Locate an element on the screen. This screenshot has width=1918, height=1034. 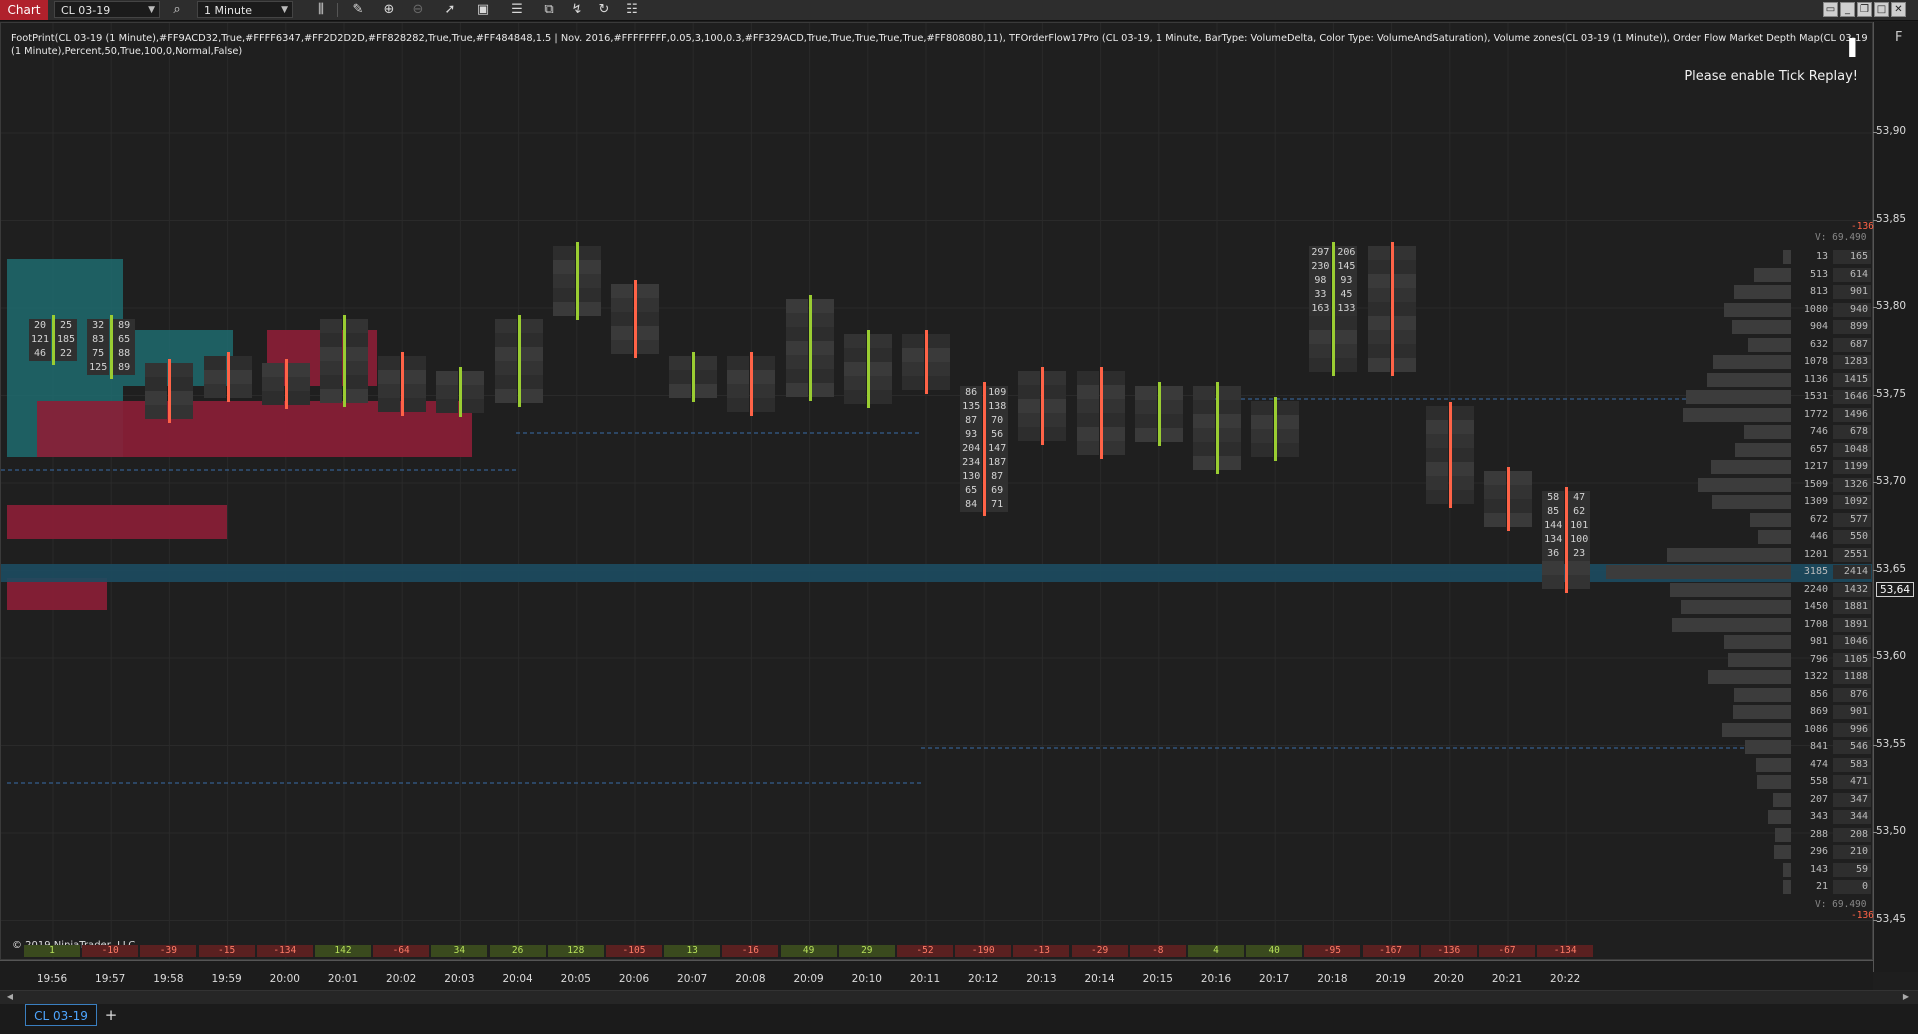
zoom-out-icon: ⊖ is located at coordinates (418, 9).